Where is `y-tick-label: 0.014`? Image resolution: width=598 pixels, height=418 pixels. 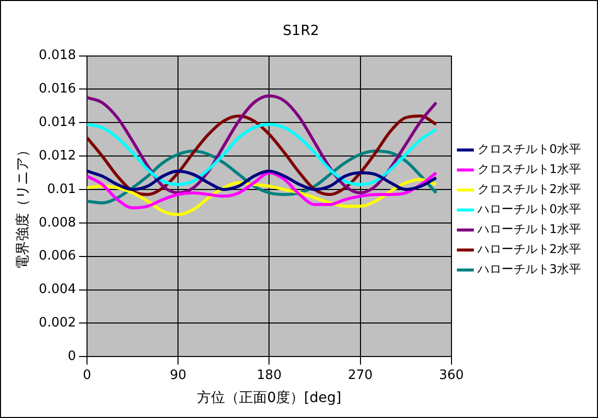
y-tick-label: 0.014 is located at coordinates (57, 122).